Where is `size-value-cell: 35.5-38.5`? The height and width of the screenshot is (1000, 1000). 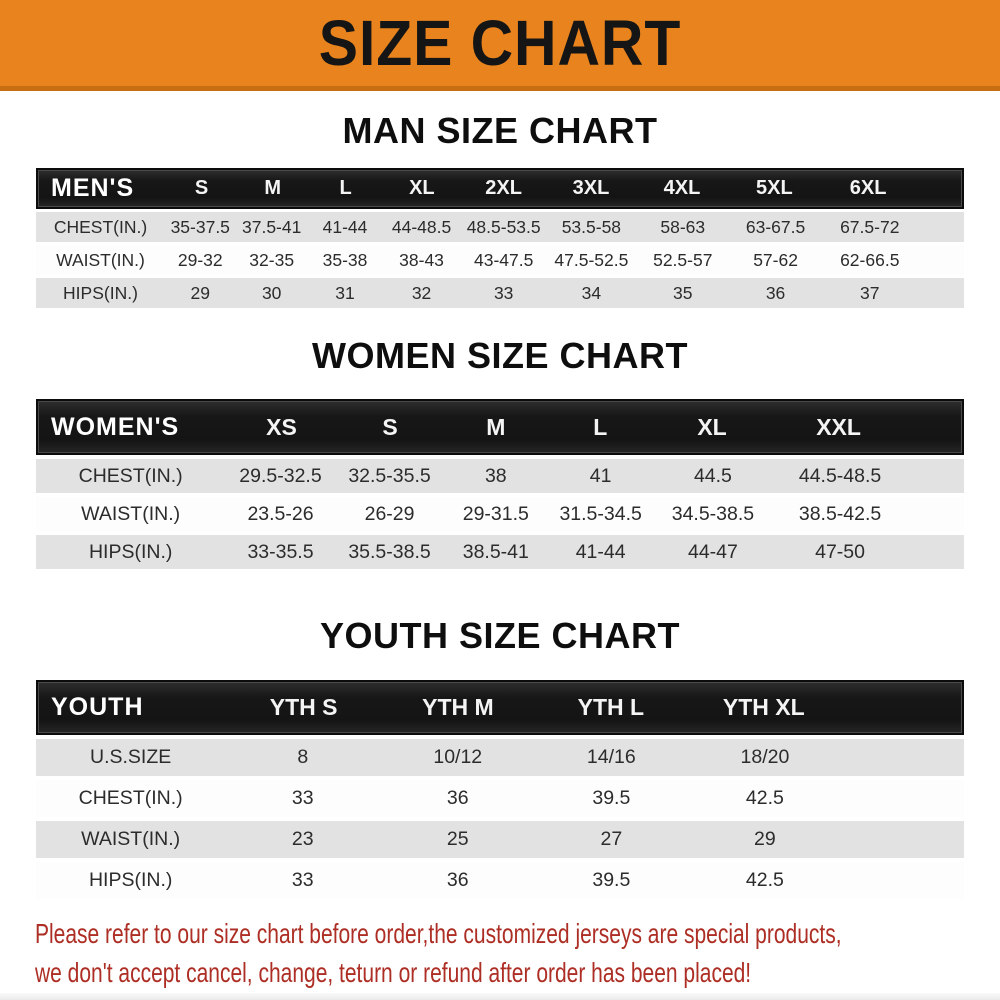
size-value-cell: 35.5-38.5 is located at coordinates (389, 551).